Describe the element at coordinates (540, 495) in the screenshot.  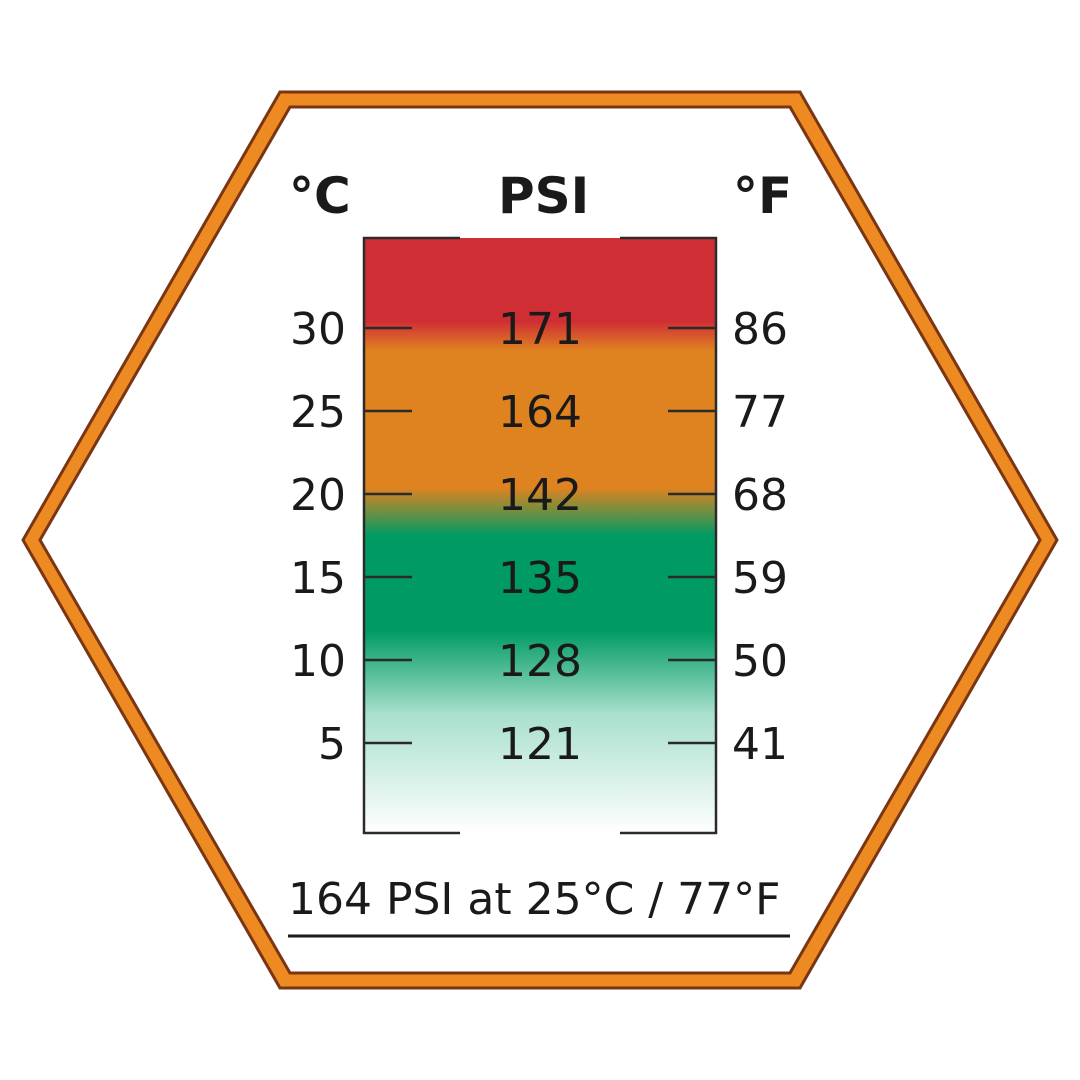
I see `psi-label: 142` at that location.